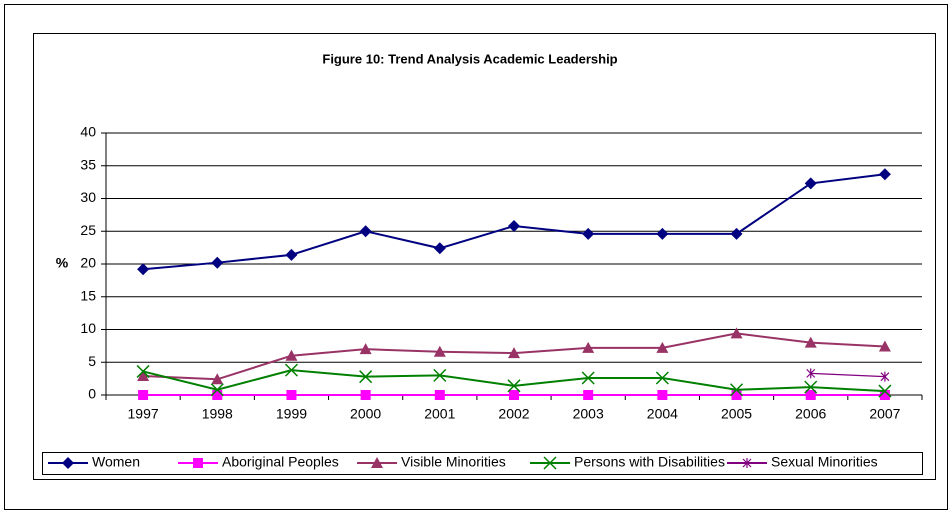 The width and height of the screenshot is (952, 514). I want to click on x-tick-label: 1997, so click(143, 414).